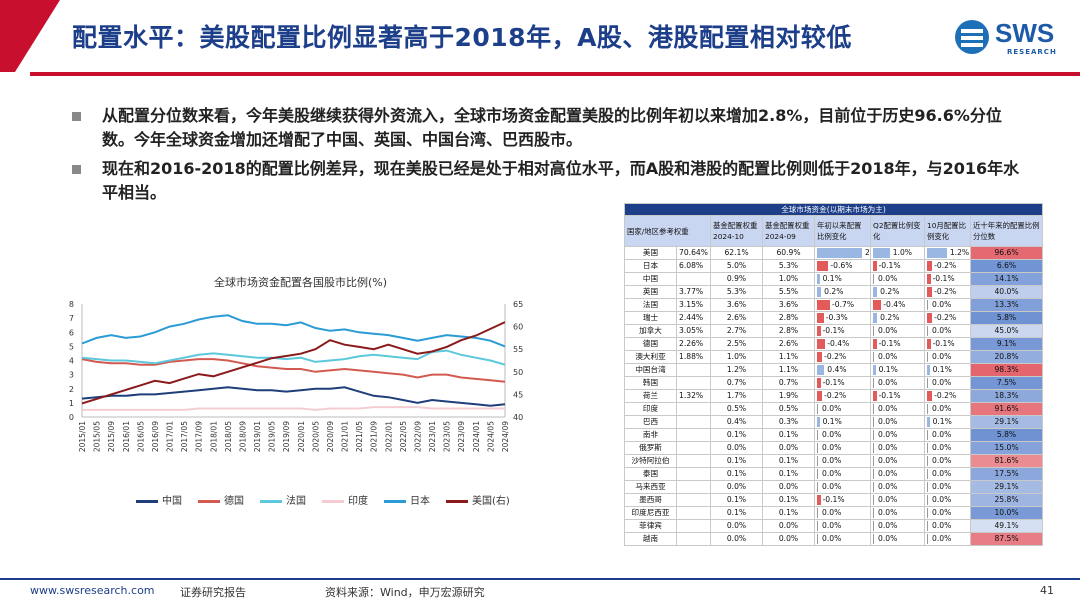 This screenshot has height=608, width=1080. I want to click on weight-sep-cell: 0.3%, so click(788, 422).